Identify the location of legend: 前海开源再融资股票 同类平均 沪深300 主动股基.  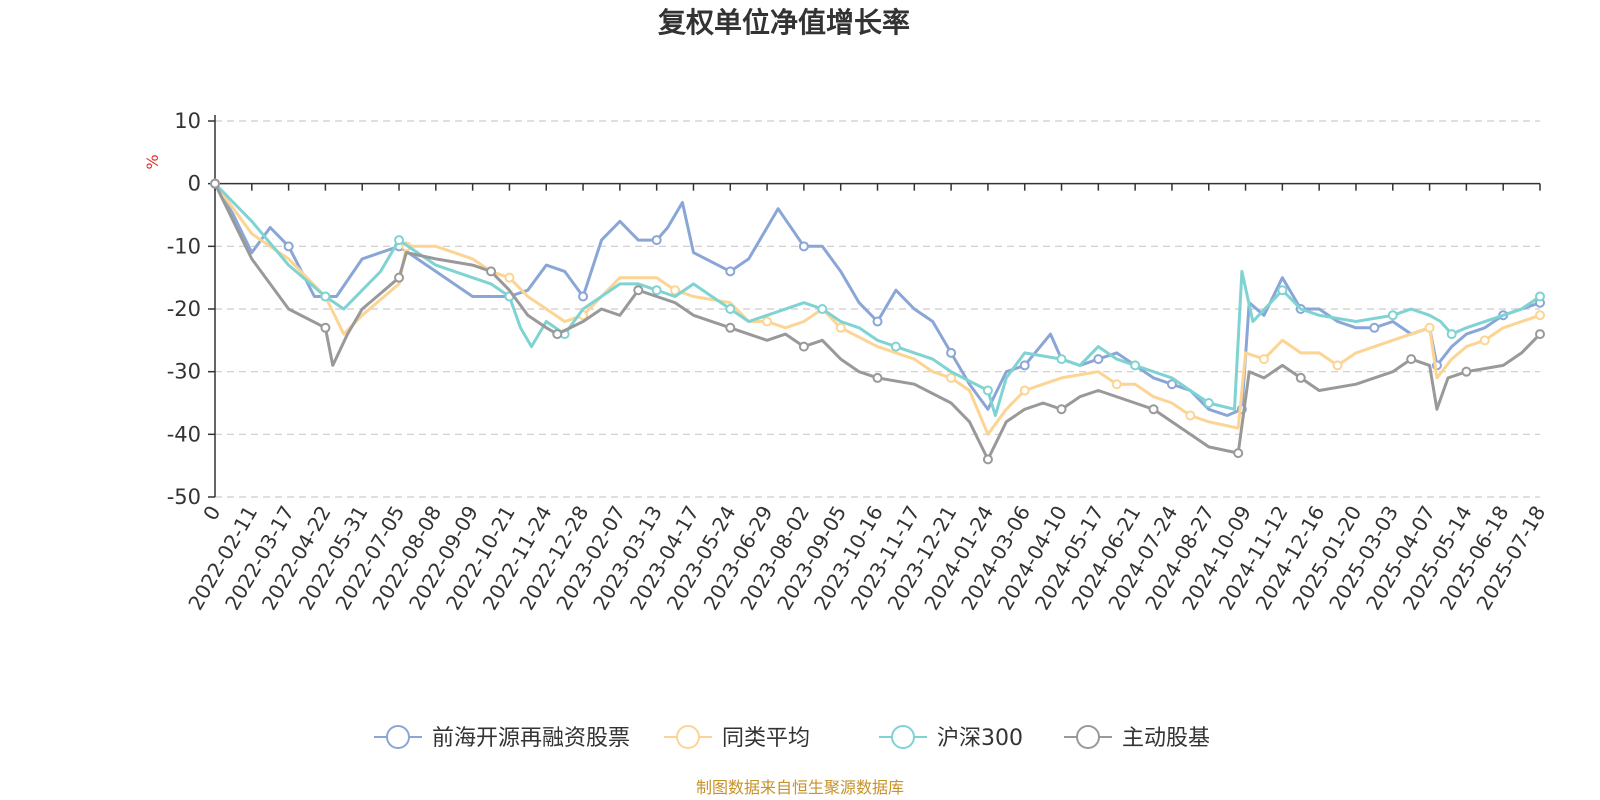
(792, 738).